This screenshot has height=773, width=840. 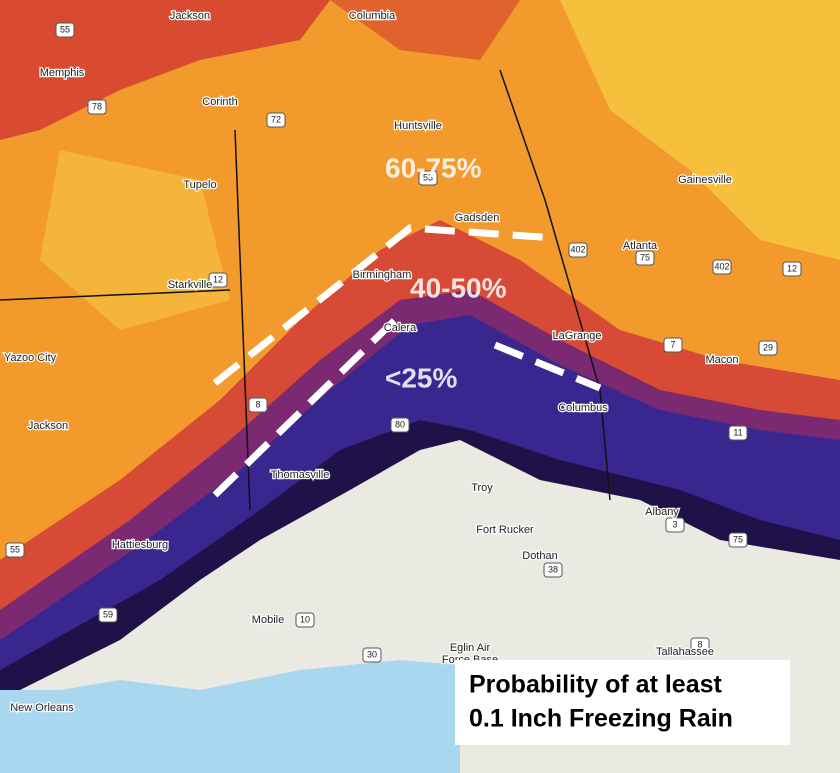 I want to click on city-label: Memphis, so click(x=62, y=73).